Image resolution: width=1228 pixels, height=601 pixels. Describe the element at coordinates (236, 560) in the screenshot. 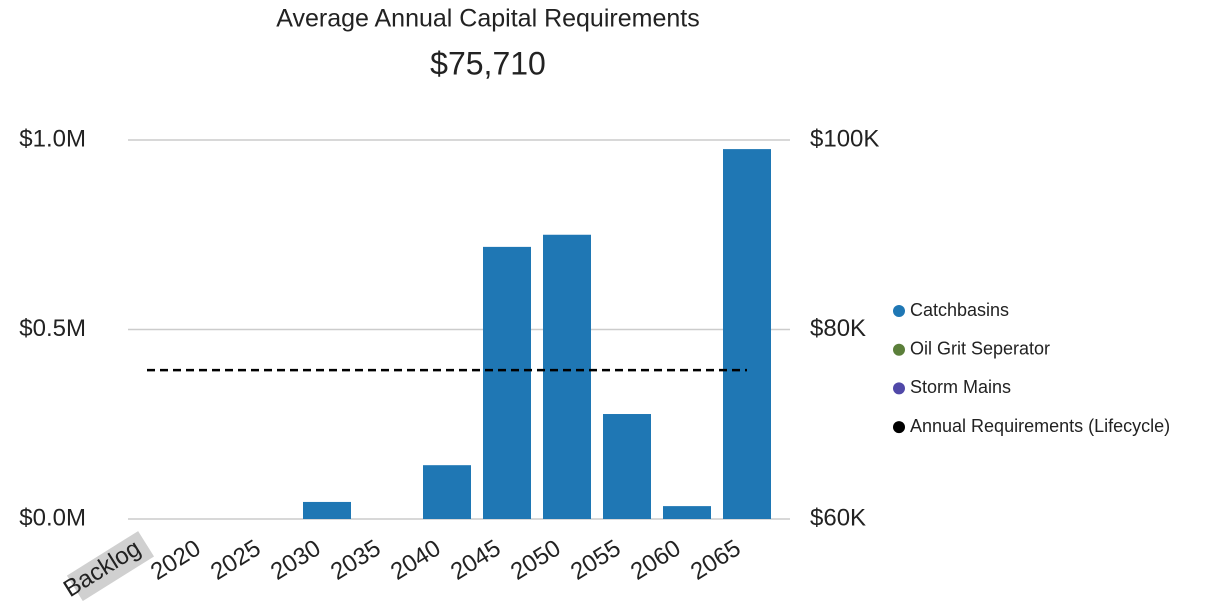

I see `x-tick-label: 2025` at that location.